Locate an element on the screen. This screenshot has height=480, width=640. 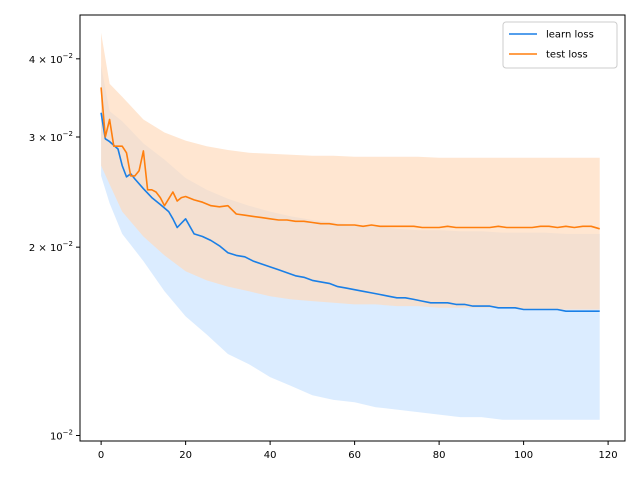
y-tick-label: 2 × 10⁻² is located at coordinates (51, 247).